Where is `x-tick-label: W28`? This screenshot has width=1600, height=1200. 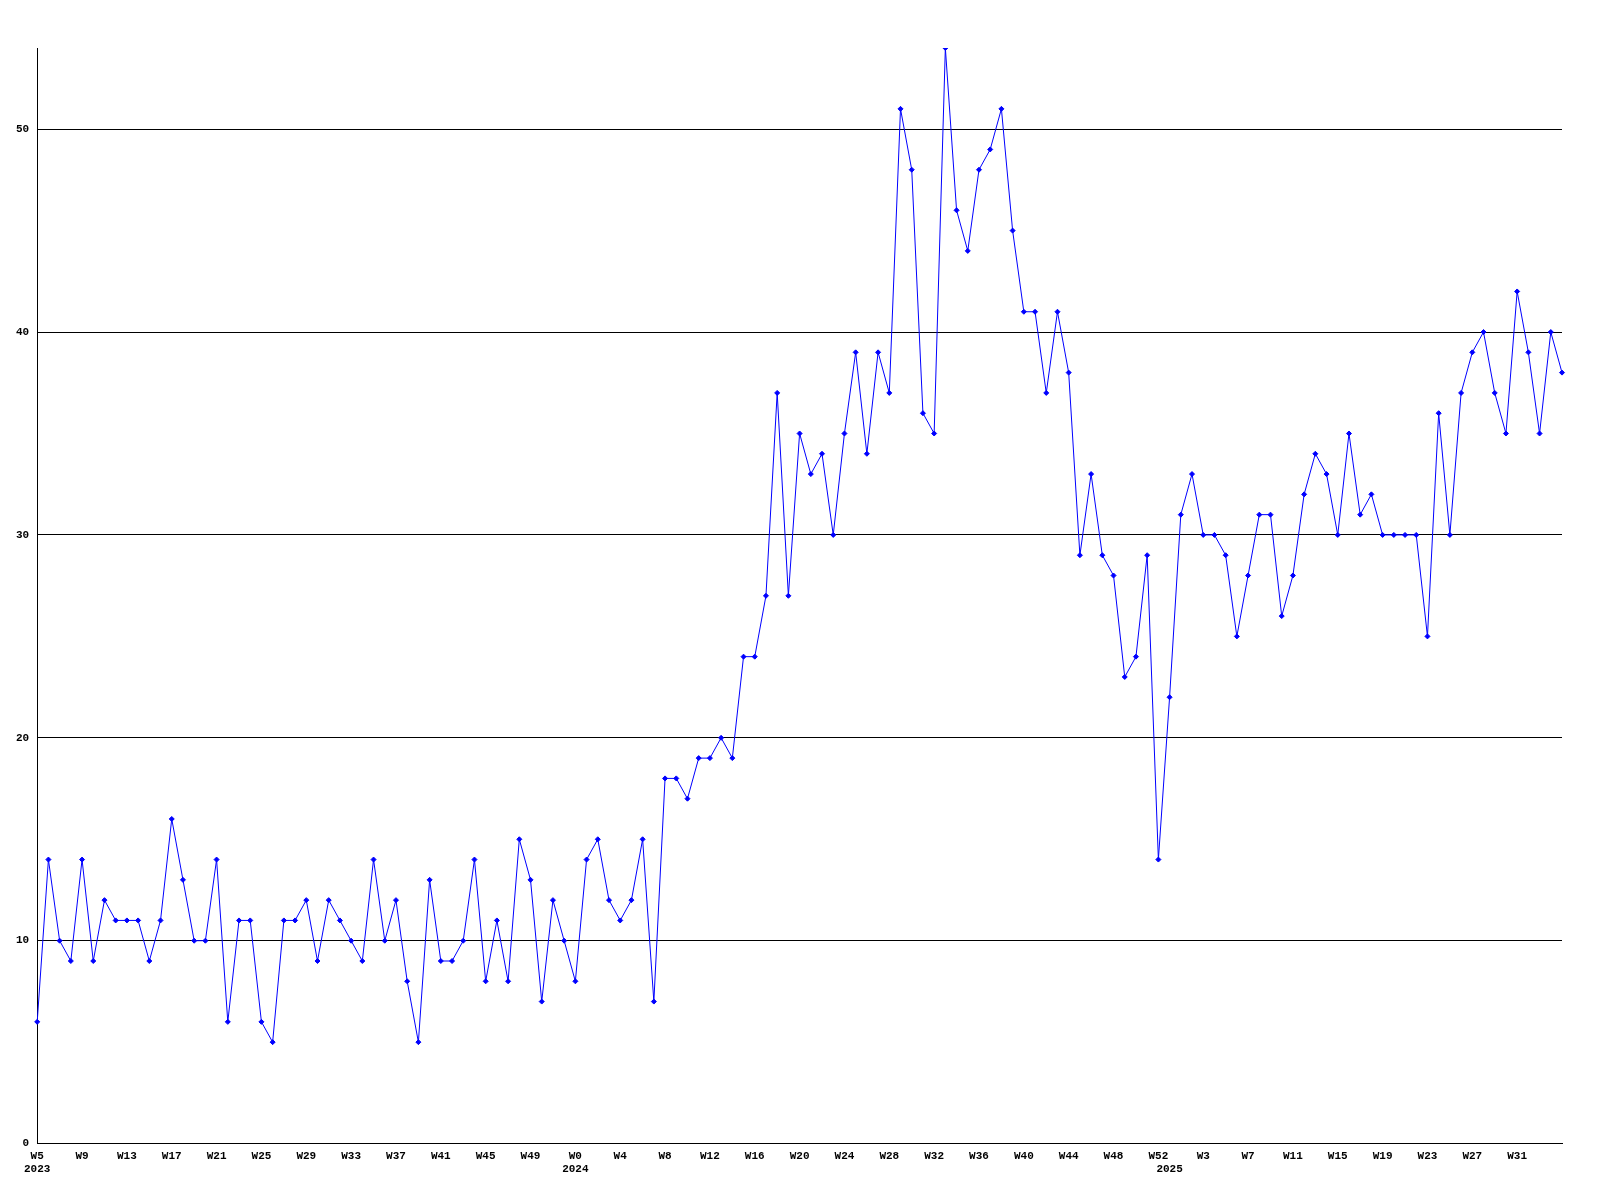 x-tick-label: W28 is located at coordinates (889, 1155).